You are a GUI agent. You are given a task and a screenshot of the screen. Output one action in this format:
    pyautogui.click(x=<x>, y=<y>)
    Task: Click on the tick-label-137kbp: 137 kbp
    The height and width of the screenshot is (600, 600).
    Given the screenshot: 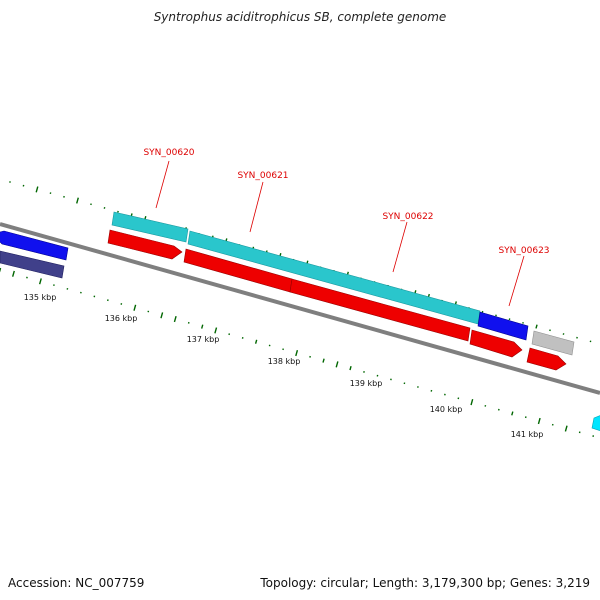 What is the action you would take?
    pyautogui.click(x=203, y=339)
    